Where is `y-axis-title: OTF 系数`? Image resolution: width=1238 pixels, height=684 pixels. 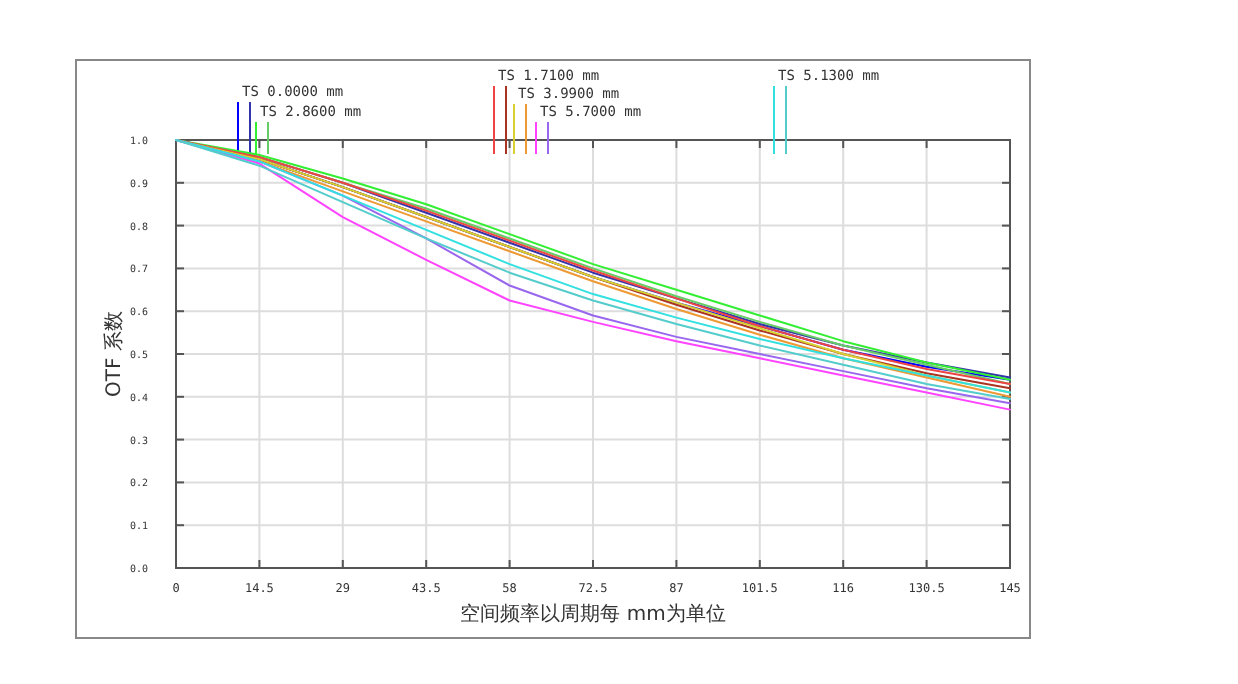
y-axis-title: OTF 系数 is located at coordinates (114, 354).